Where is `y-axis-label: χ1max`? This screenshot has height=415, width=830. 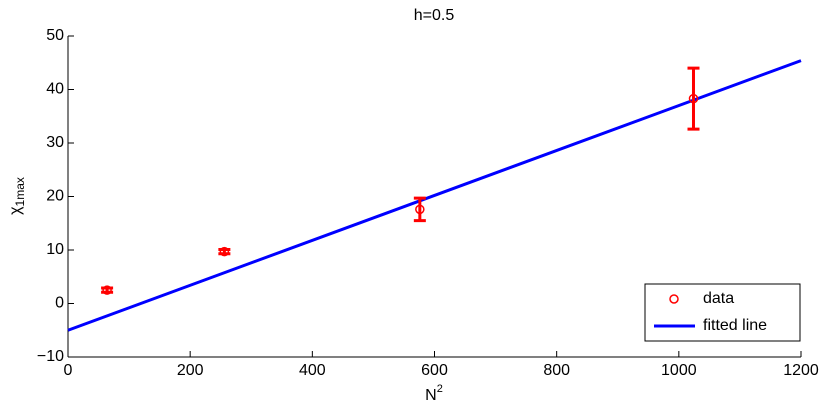
y-axis-label: χ1max is located at coordinates (17, 196).